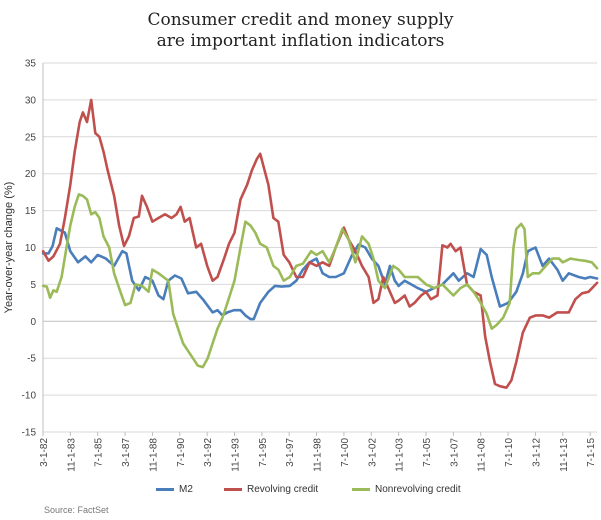 The height and width of the screenshot is (520, 601). What do you see at coordinates (29, 433) in the screenshot?
I see `y-tick-label: -15` at bounding box center [29, 433].